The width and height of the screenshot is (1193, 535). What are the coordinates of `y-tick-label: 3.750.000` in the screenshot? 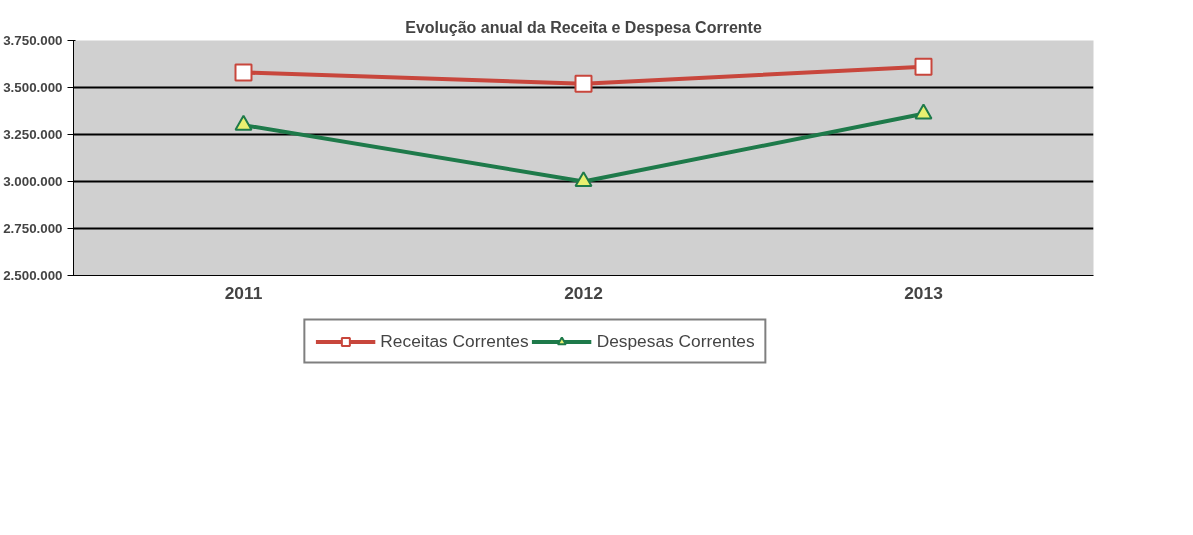 It's located at (33, 40).